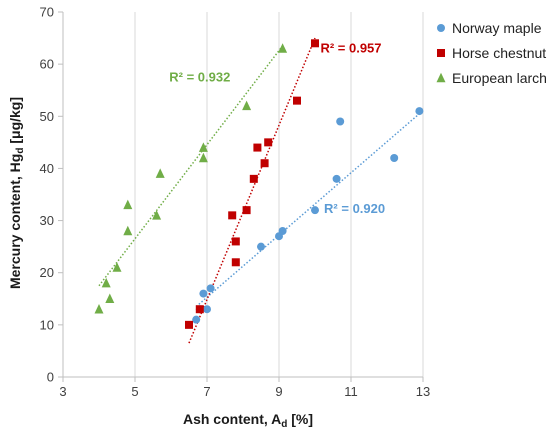 The width and height of the screenshot is (550, 434). Describe the element at coordinates (300, 419) in the screenshot. I see `x-axis-title-unit: [%]` at that location.